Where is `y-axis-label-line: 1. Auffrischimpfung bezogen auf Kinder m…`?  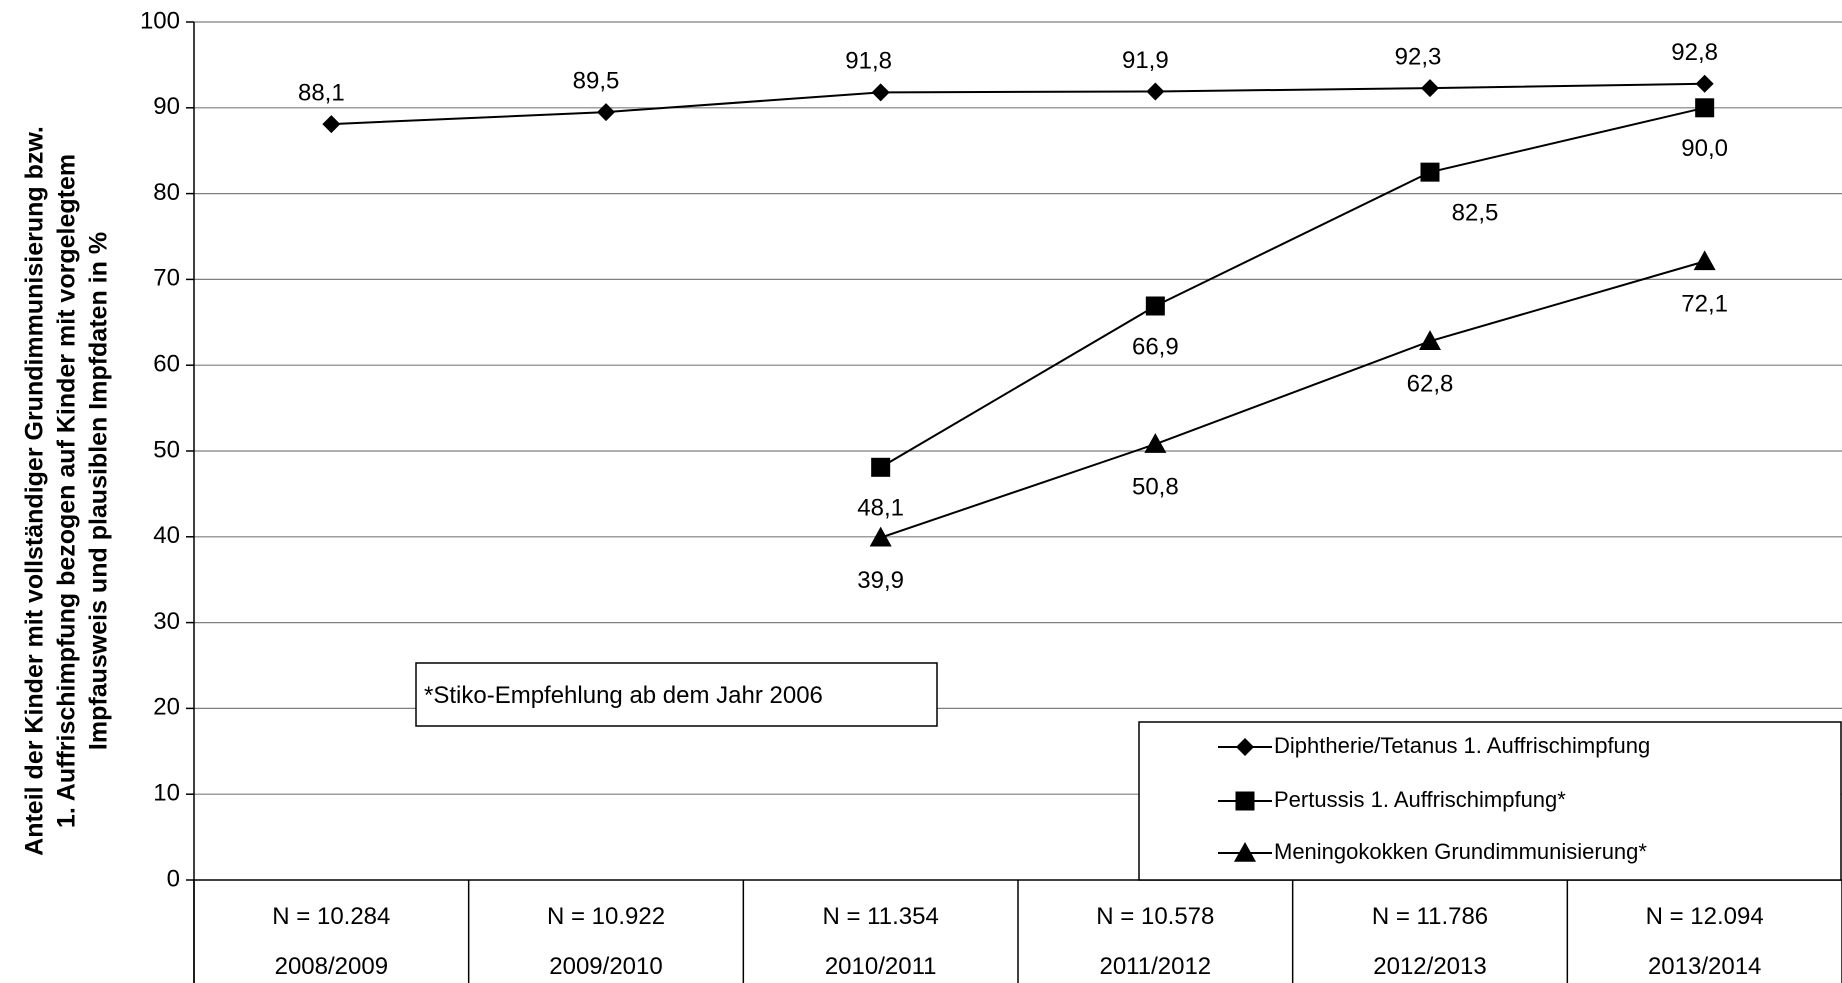 y-axis-label-line: 1. Auffrischimpfung bezogen auf Kinder m… is located at coordinates (67, 491).